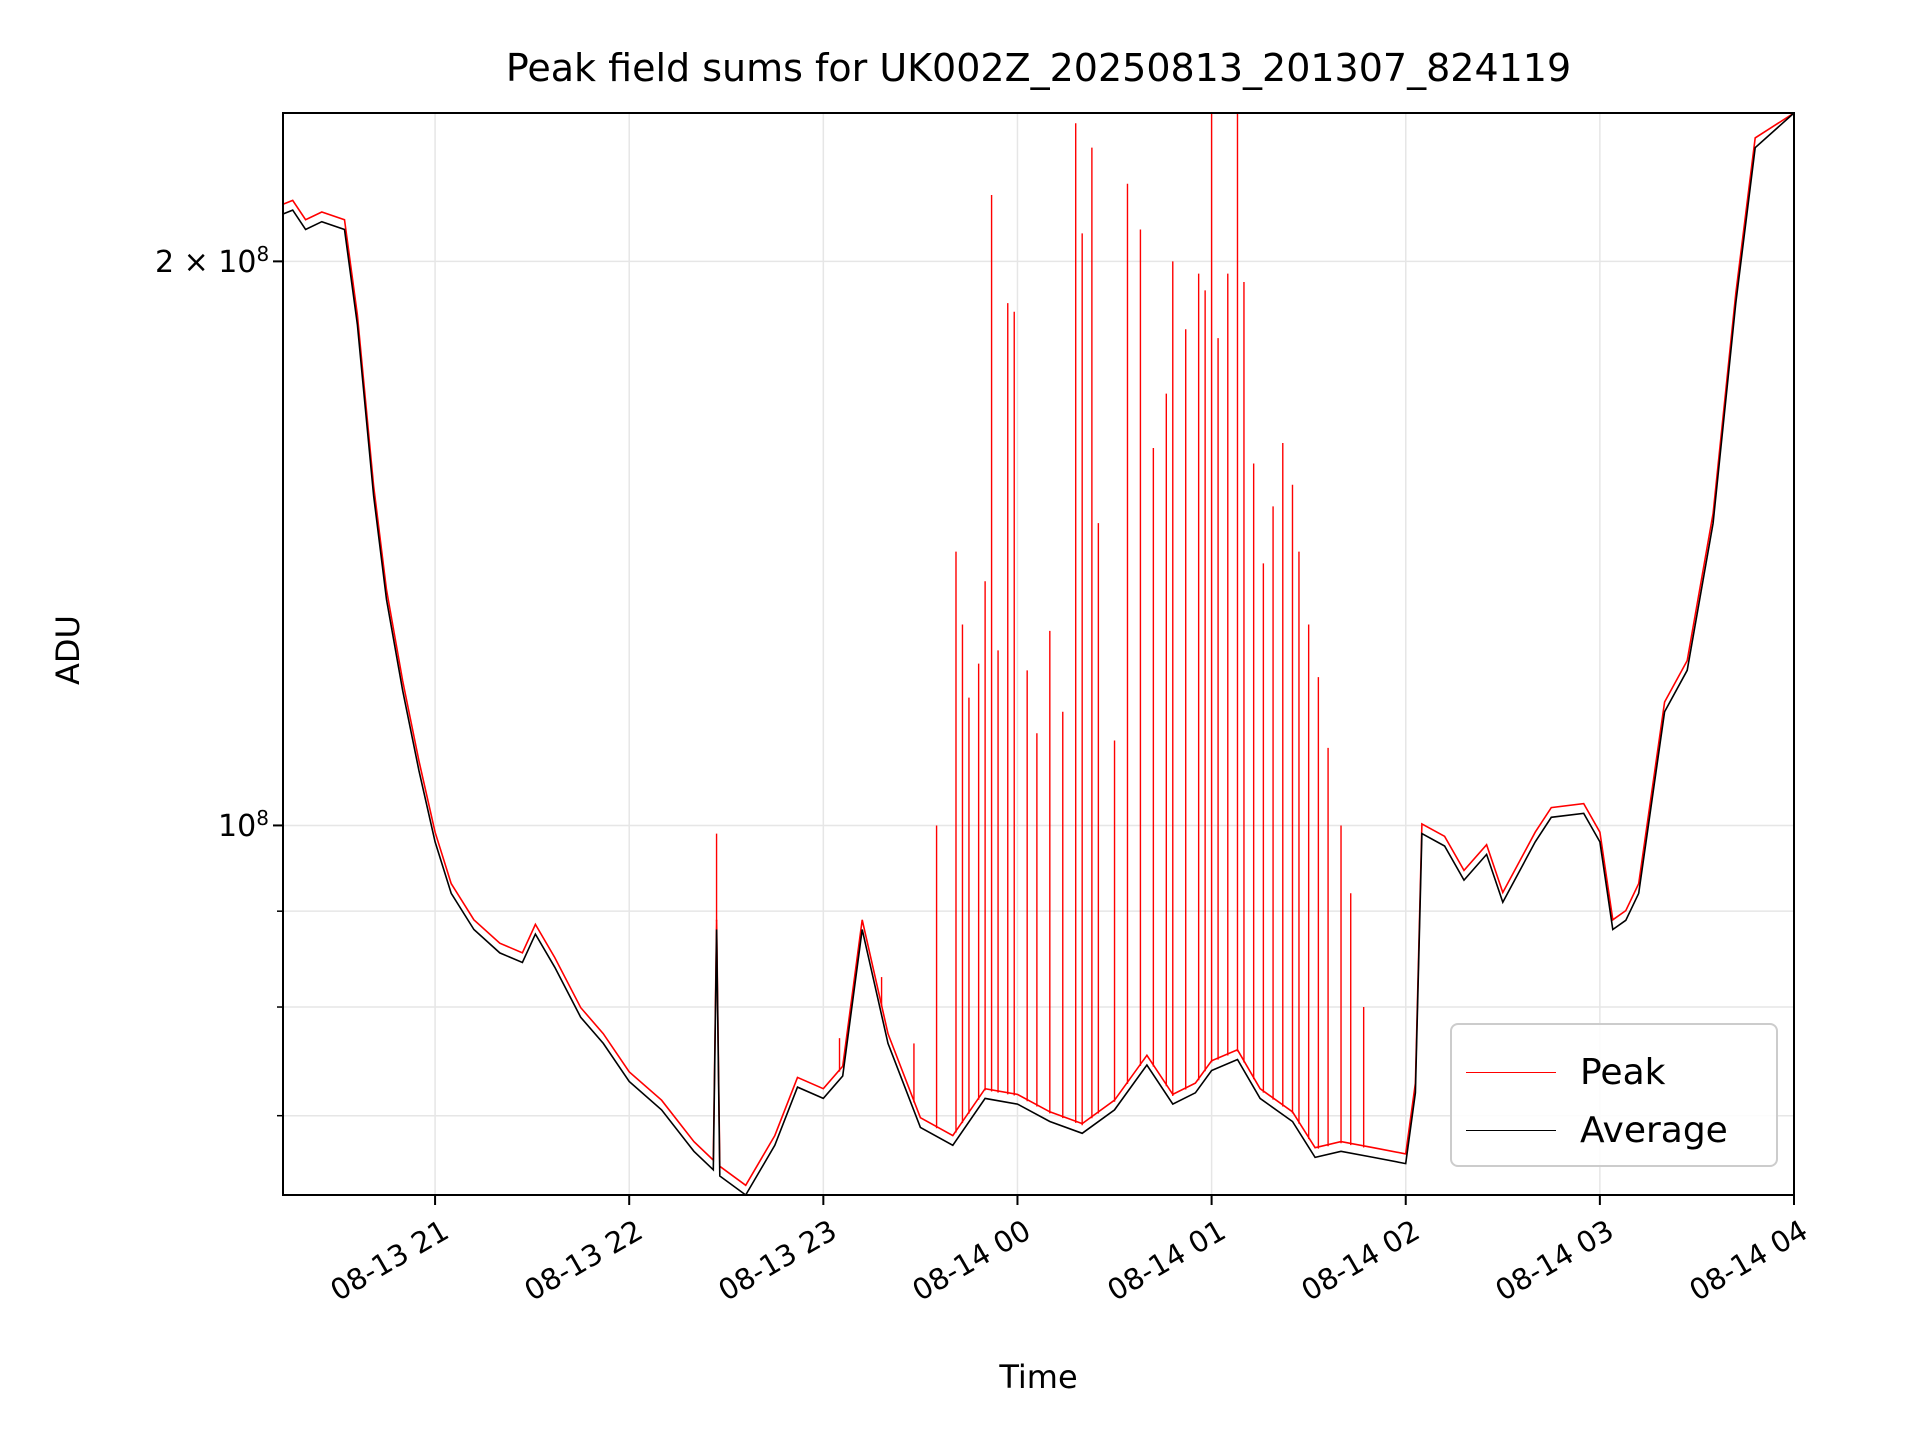 This screenshot has width=1920, height=1440. What do you see at coordinates (68, 650) in the screenshot?
I see `y-axis-label: ADU` at bounding box center [68, 650].